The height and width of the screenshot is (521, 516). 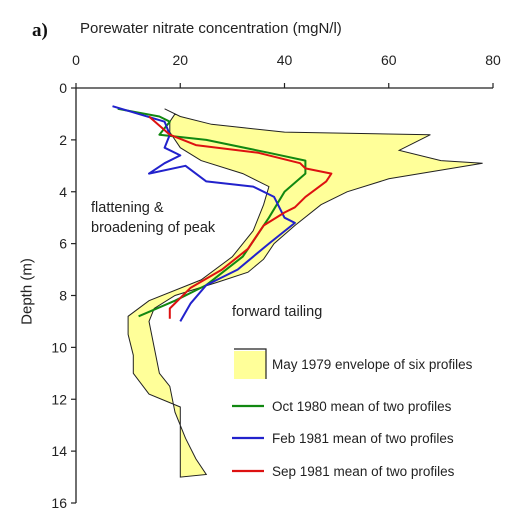 What do you see at coordinates (362, 406) in the screenshot?
I see `legend-label-0: Oct 1980 mean of two profiles` at bounding box center [362, 406].